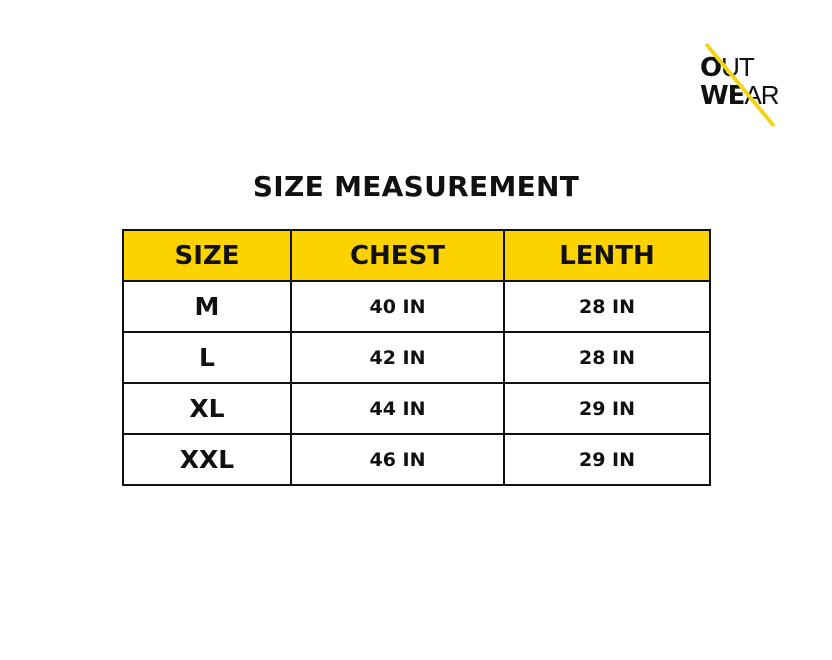  Describe the element at coordinates (397, 255) in the screenshot. I see `header-chest: CHEST` at that location.